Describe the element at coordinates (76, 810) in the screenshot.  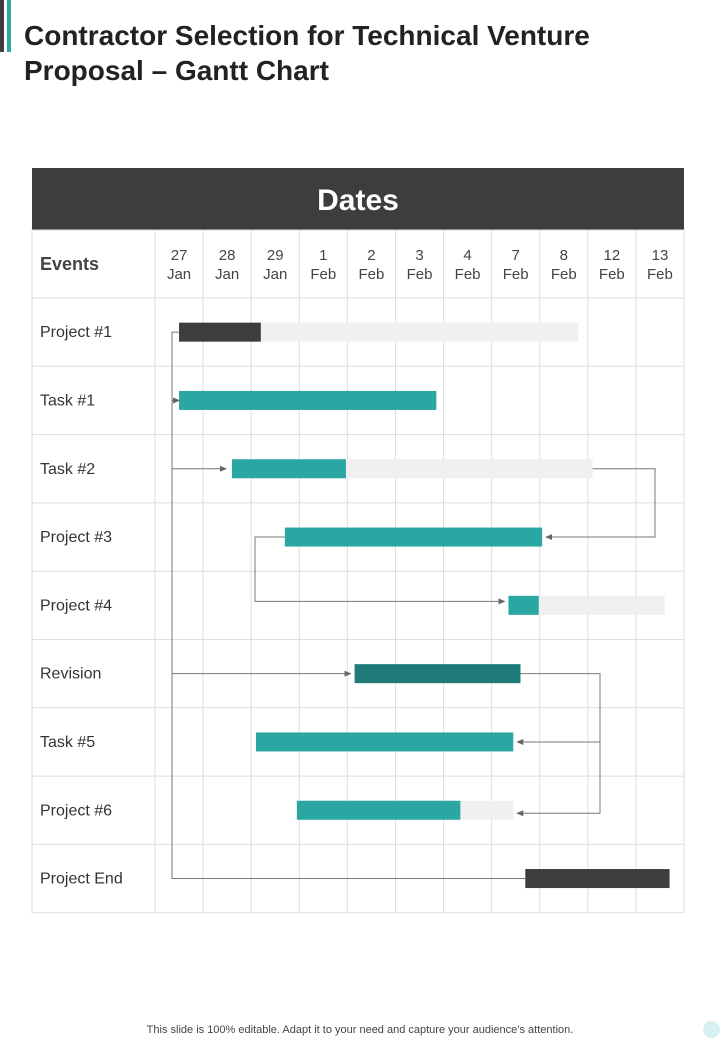
I see `row-label: Project #6` at that location.